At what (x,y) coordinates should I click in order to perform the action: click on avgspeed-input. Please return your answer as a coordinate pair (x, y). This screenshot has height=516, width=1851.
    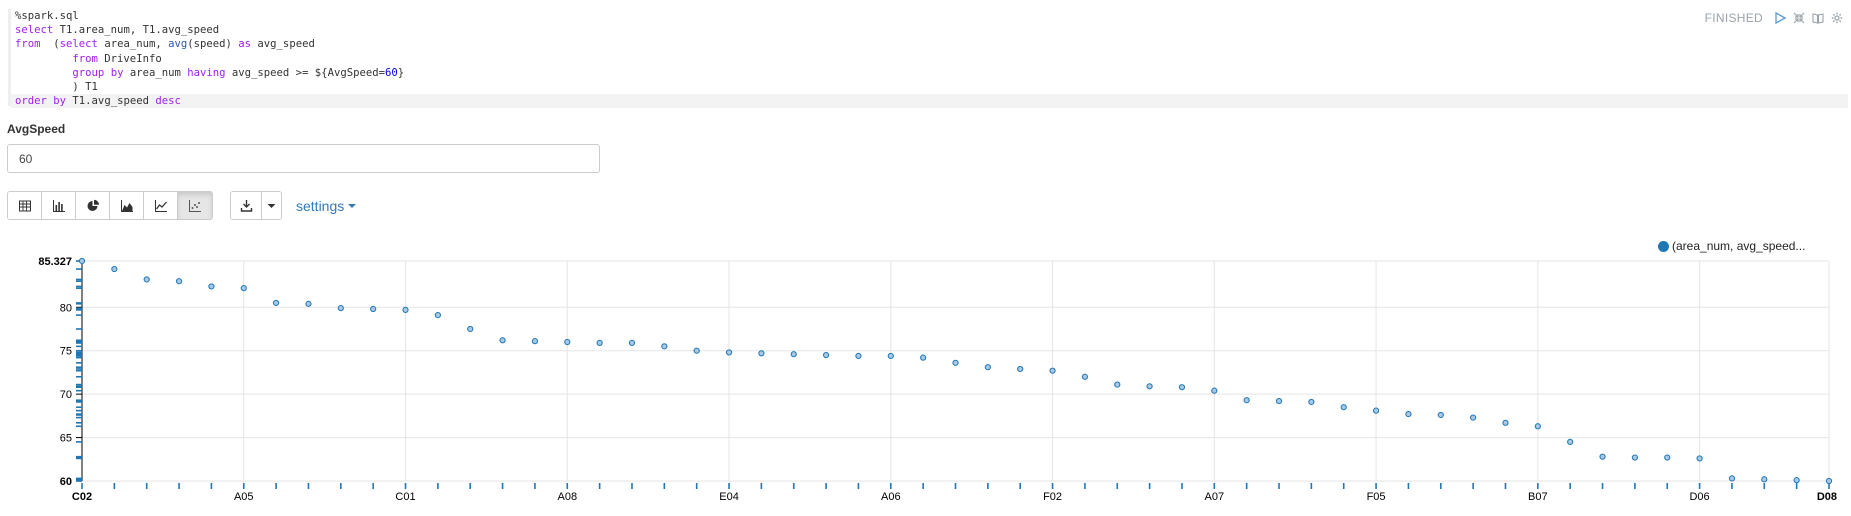
    Looking at the image, I should click on (303, 158).